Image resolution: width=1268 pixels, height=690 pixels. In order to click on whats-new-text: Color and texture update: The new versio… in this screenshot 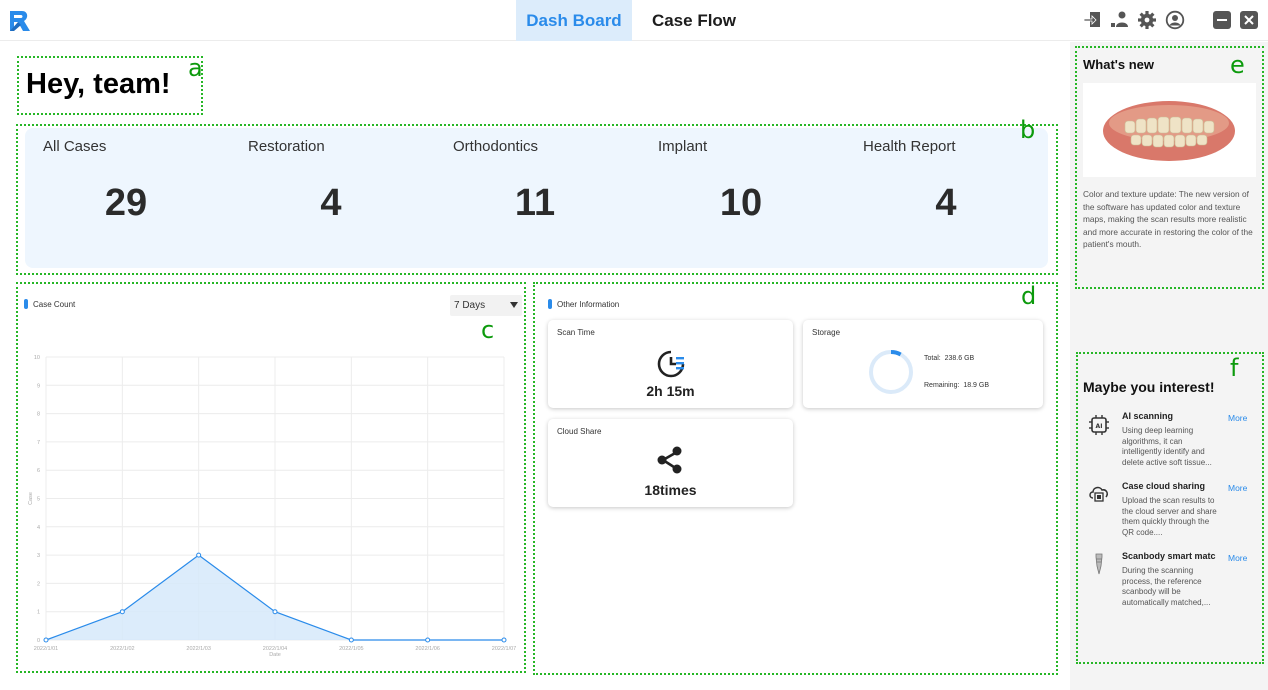, I will do `click(1168, 219)`.